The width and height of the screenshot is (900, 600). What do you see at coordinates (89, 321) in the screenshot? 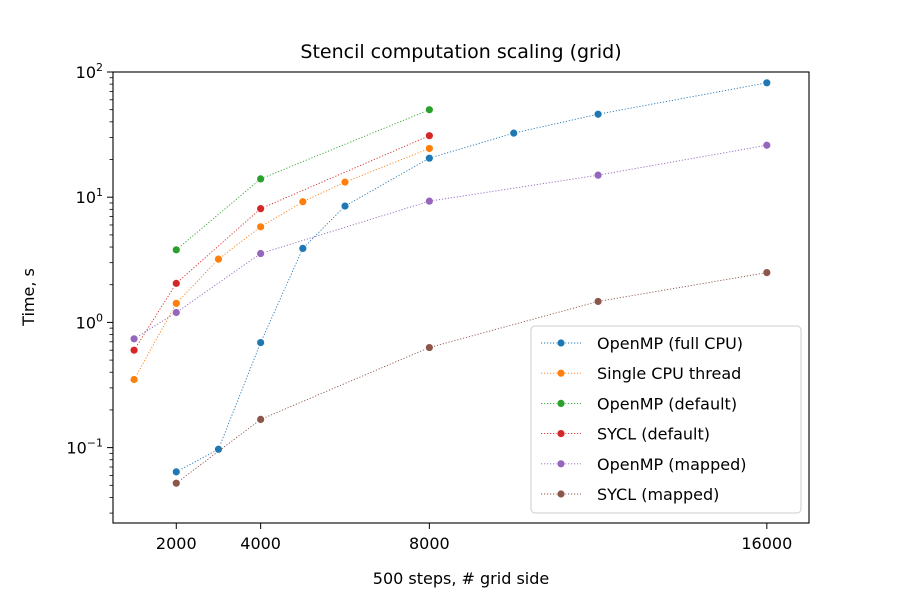
I see `y-tick-label: 10⁰` at bounding box center [89, 321].